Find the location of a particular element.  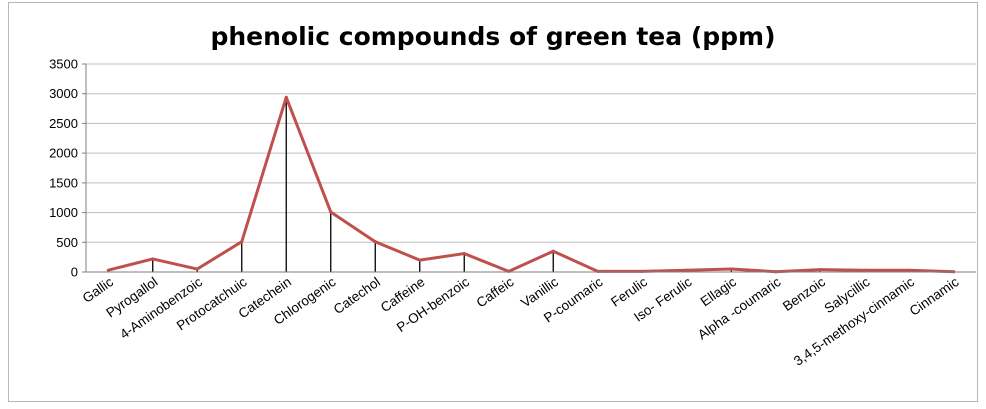

y-tick-label: 2000 is located at coordinates (63, 153).